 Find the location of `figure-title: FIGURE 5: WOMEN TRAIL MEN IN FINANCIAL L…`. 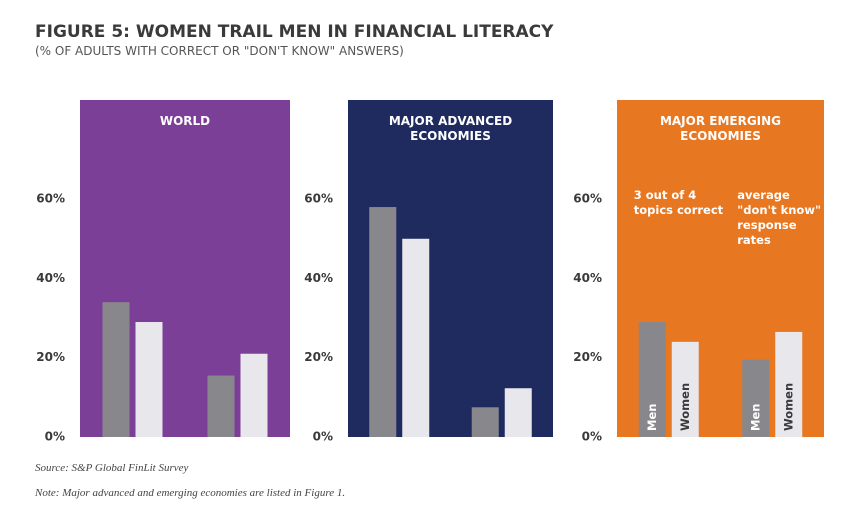

figure-title: FIGURE 5: WOMEN TRAIL MEN IN FINANCIAL L… is located at coordinates (294, 32).